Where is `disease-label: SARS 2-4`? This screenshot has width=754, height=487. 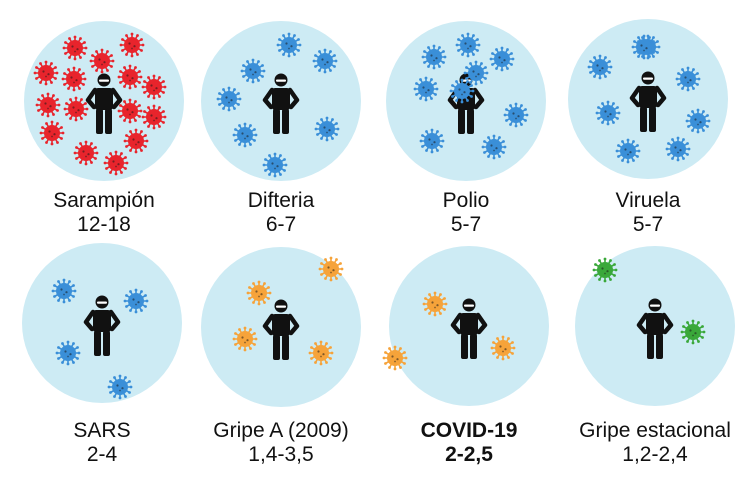
disease-label: SARS 2-4 is located at coordinates (102, 443).